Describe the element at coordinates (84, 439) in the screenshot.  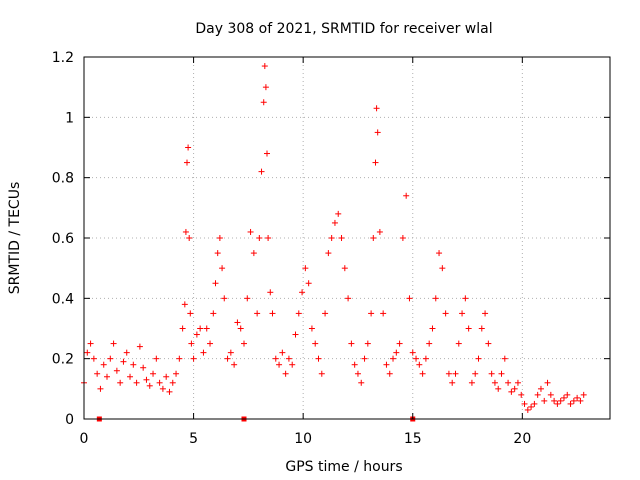
I see `x-tick-label: 0` at that location.